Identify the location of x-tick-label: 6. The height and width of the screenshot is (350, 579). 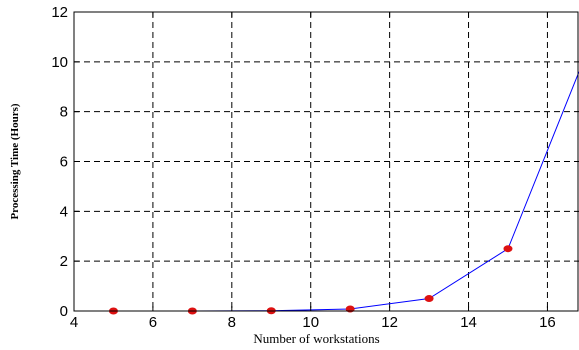
(153, 322).